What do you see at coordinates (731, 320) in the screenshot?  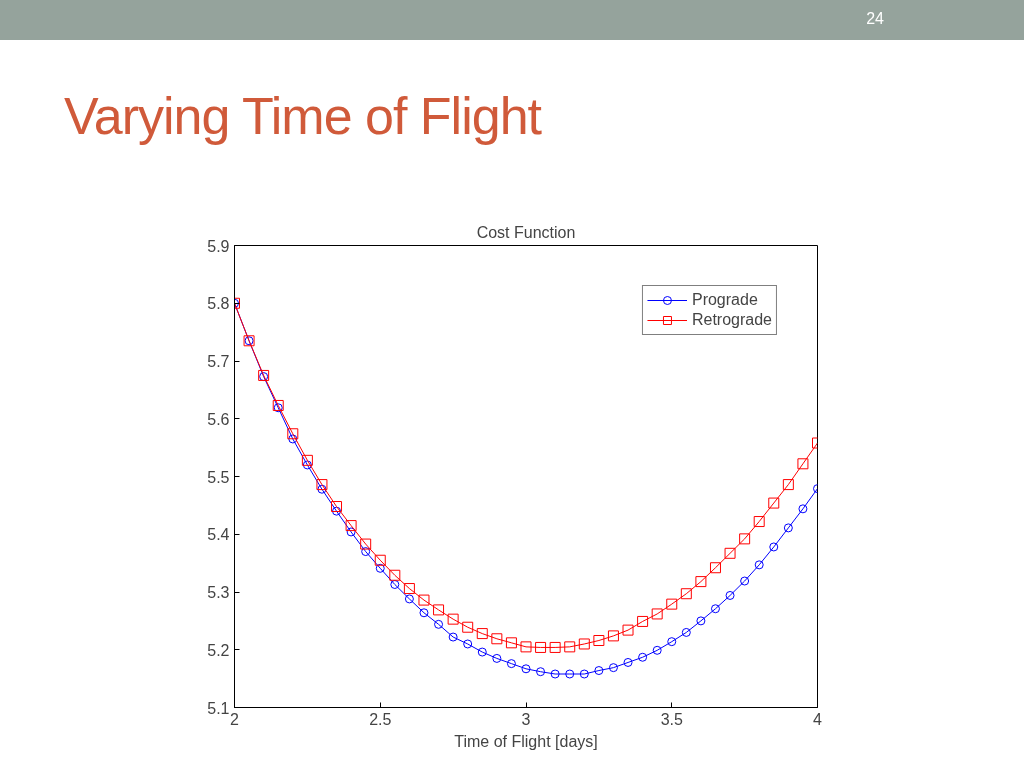 I see `legend-label: Retrograde` at bounding box center [731, 320].